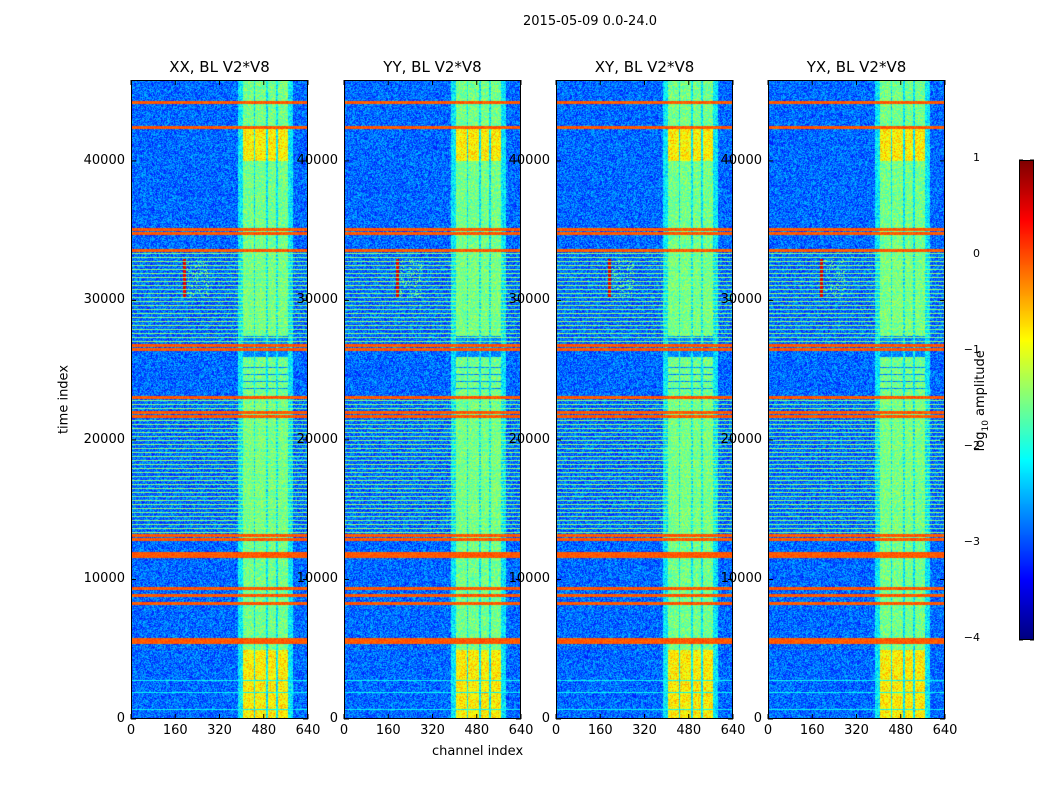 Image resolution: width=1050 pixels, height=800 pixels. Describe the element at coordinates (976, 253) in the screenshot. I see `colorbar-tick-label: 0` at that location.